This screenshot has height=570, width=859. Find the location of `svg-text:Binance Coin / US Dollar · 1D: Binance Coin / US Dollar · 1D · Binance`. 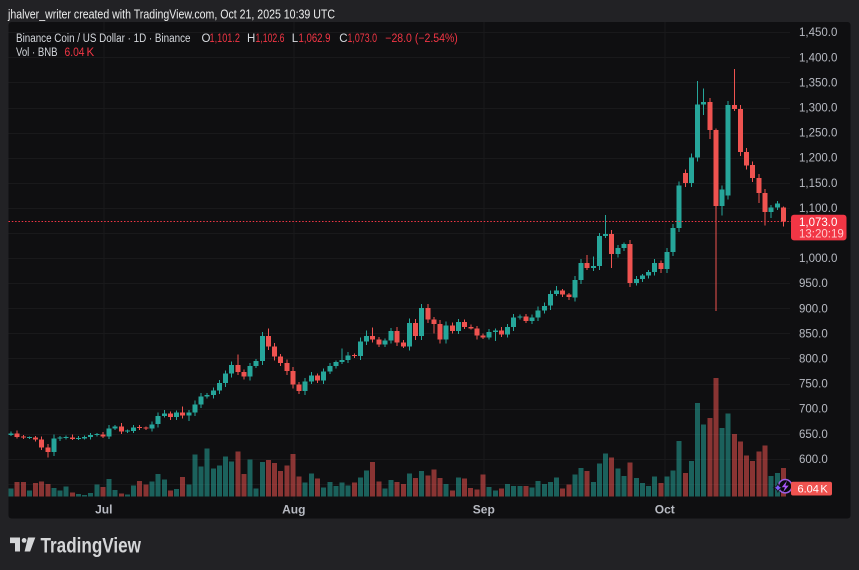

svg-text:Binance Coin / US Dollar · 1D: Binance Coin / US Dollar · 1D · Binance is located at coordinates (103, 39).